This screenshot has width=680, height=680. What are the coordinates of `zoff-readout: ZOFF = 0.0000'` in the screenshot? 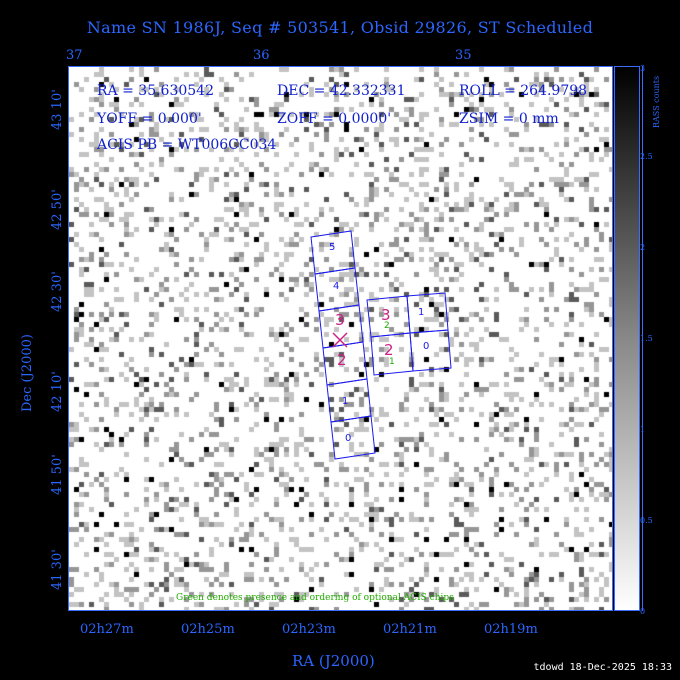 It's located at (334, 119).